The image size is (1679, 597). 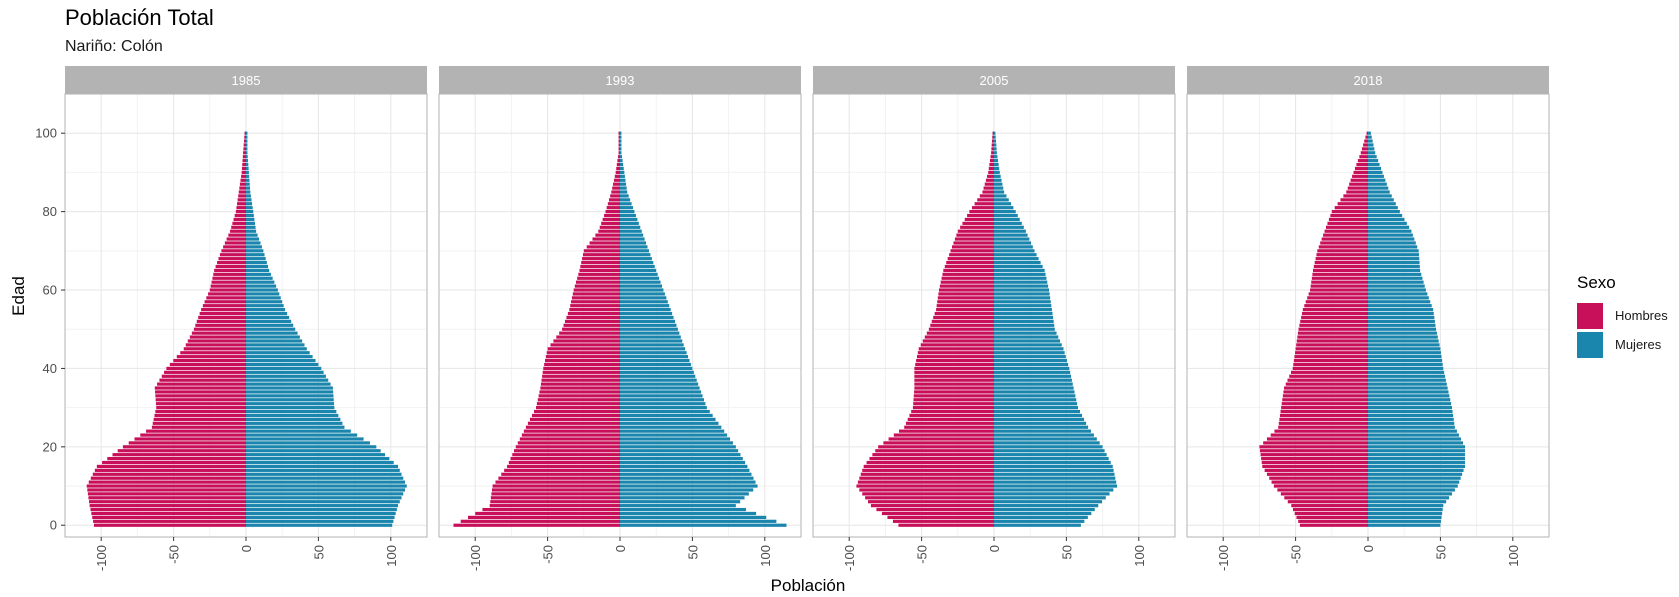 I want to click on chart-title: Población Total, so click(x=139, y=17).